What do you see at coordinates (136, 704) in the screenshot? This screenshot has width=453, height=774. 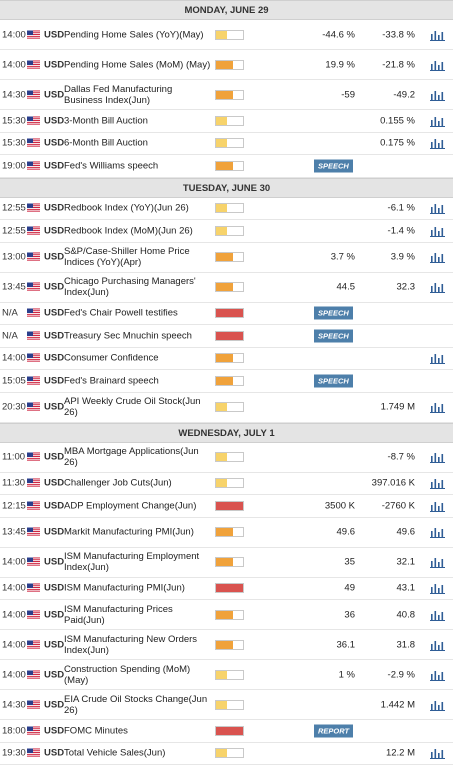 I see `event-name: EIA Crude Oil Stocks Change(Jun 26)` at bounding box center [136, 704].